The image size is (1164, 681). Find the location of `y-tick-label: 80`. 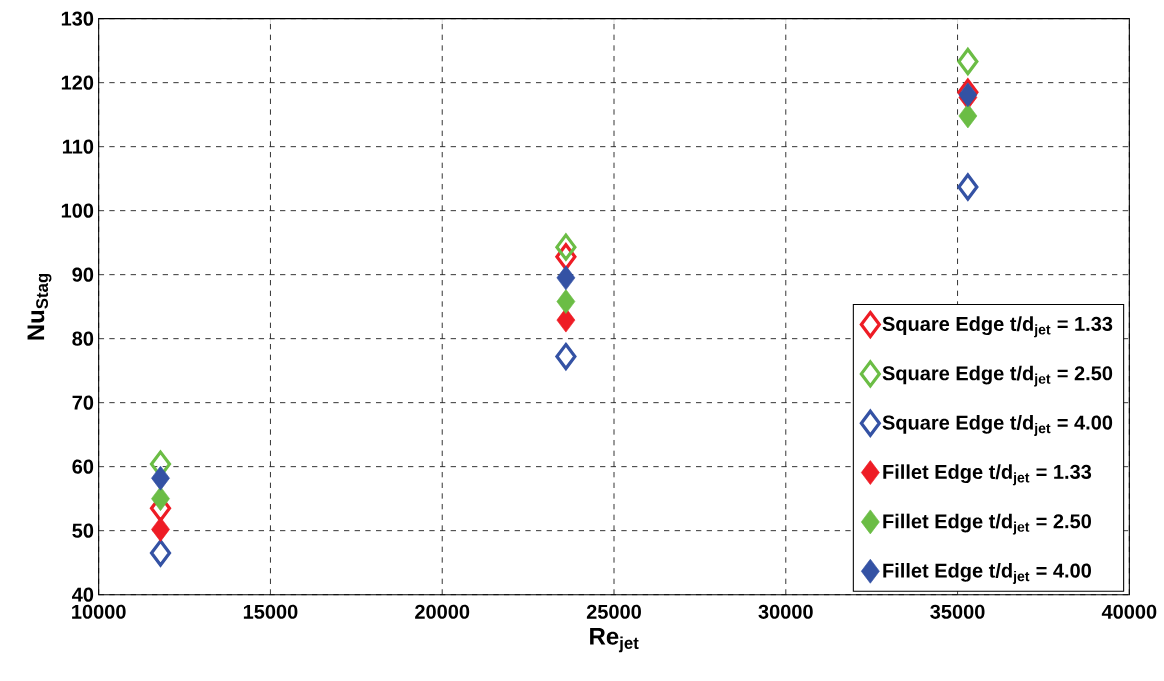

y-tick-label: 80 is located at coordinates (83, 338).